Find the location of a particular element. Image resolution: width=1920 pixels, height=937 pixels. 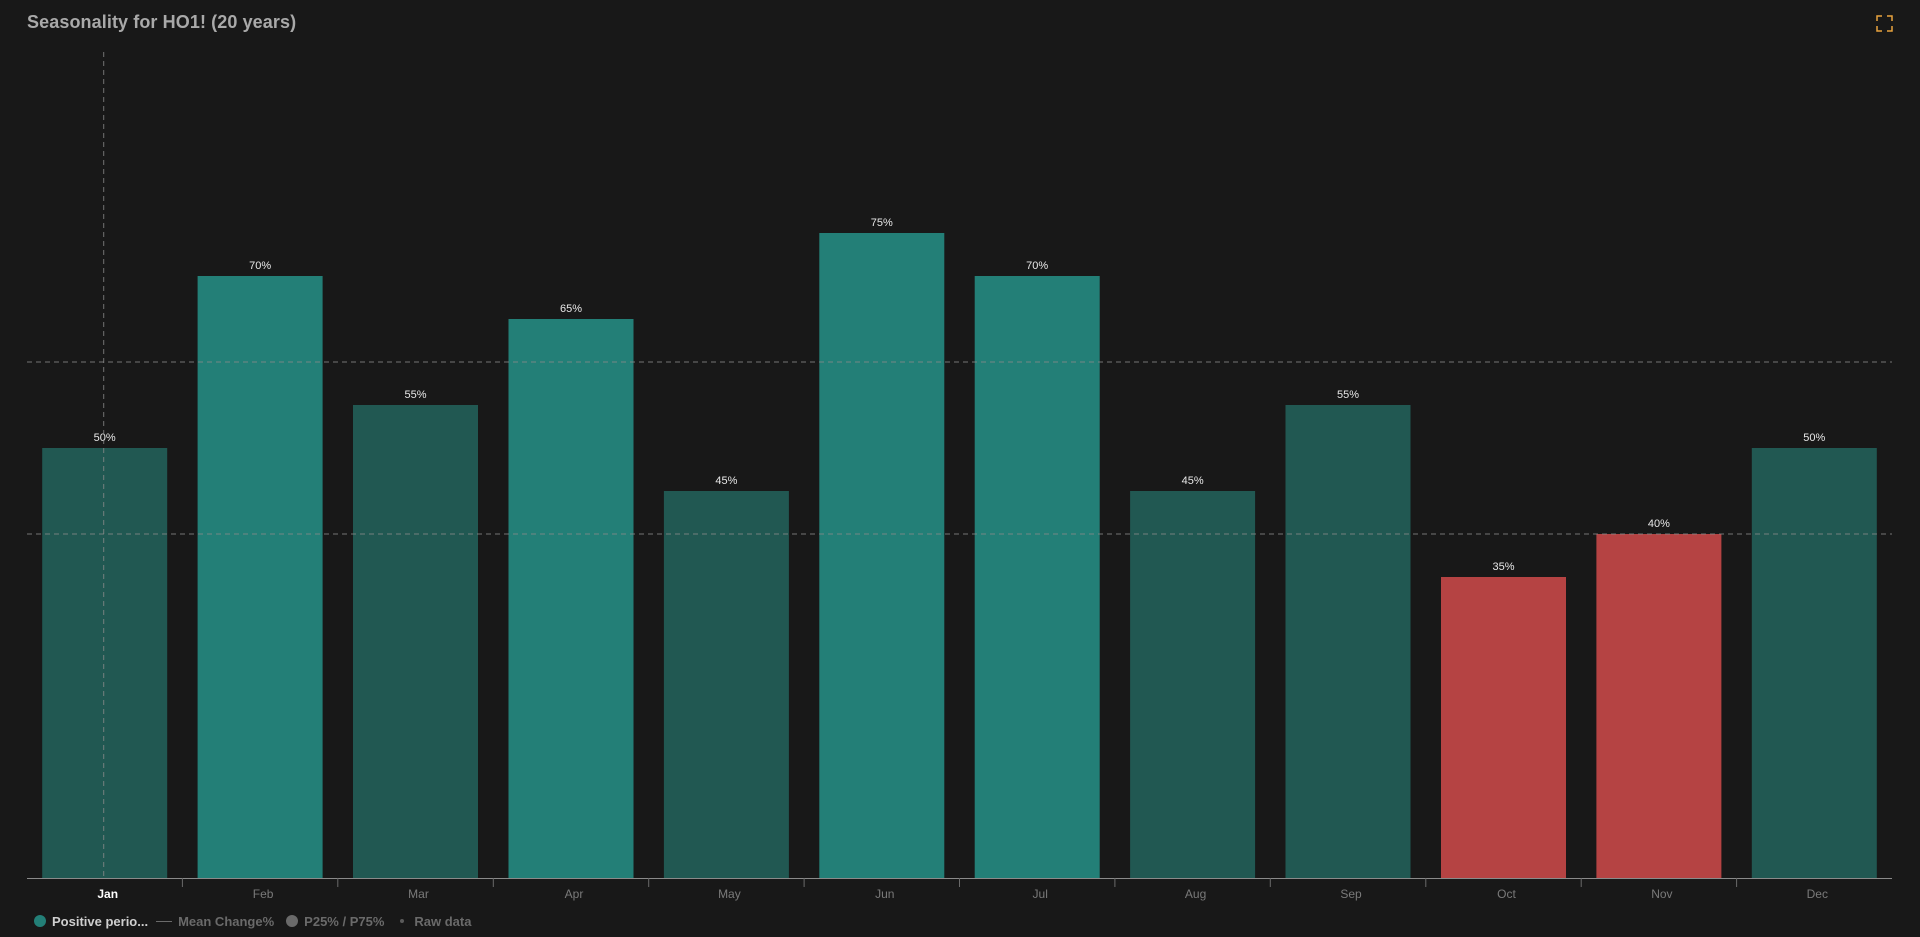

x-tick-label-sep: Sep is located at coordinates (1351, 894).